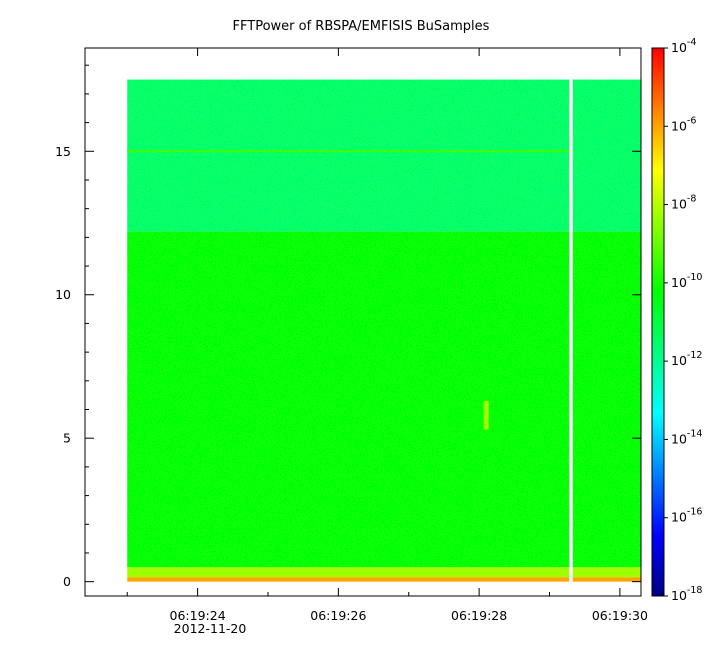 This screenshot has width=724, height=656. I want to click on x-tick-label: 06:19:24, so click(198, 615).